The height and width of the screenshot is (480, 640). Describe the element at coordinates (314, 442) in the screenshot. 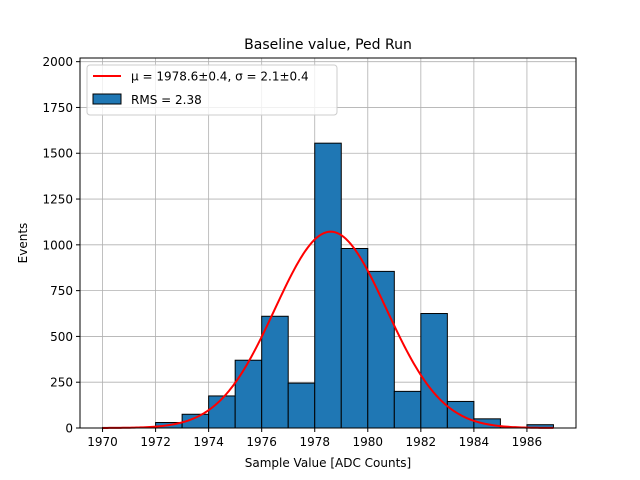

I see `x-tick-label: 1978` at that location.